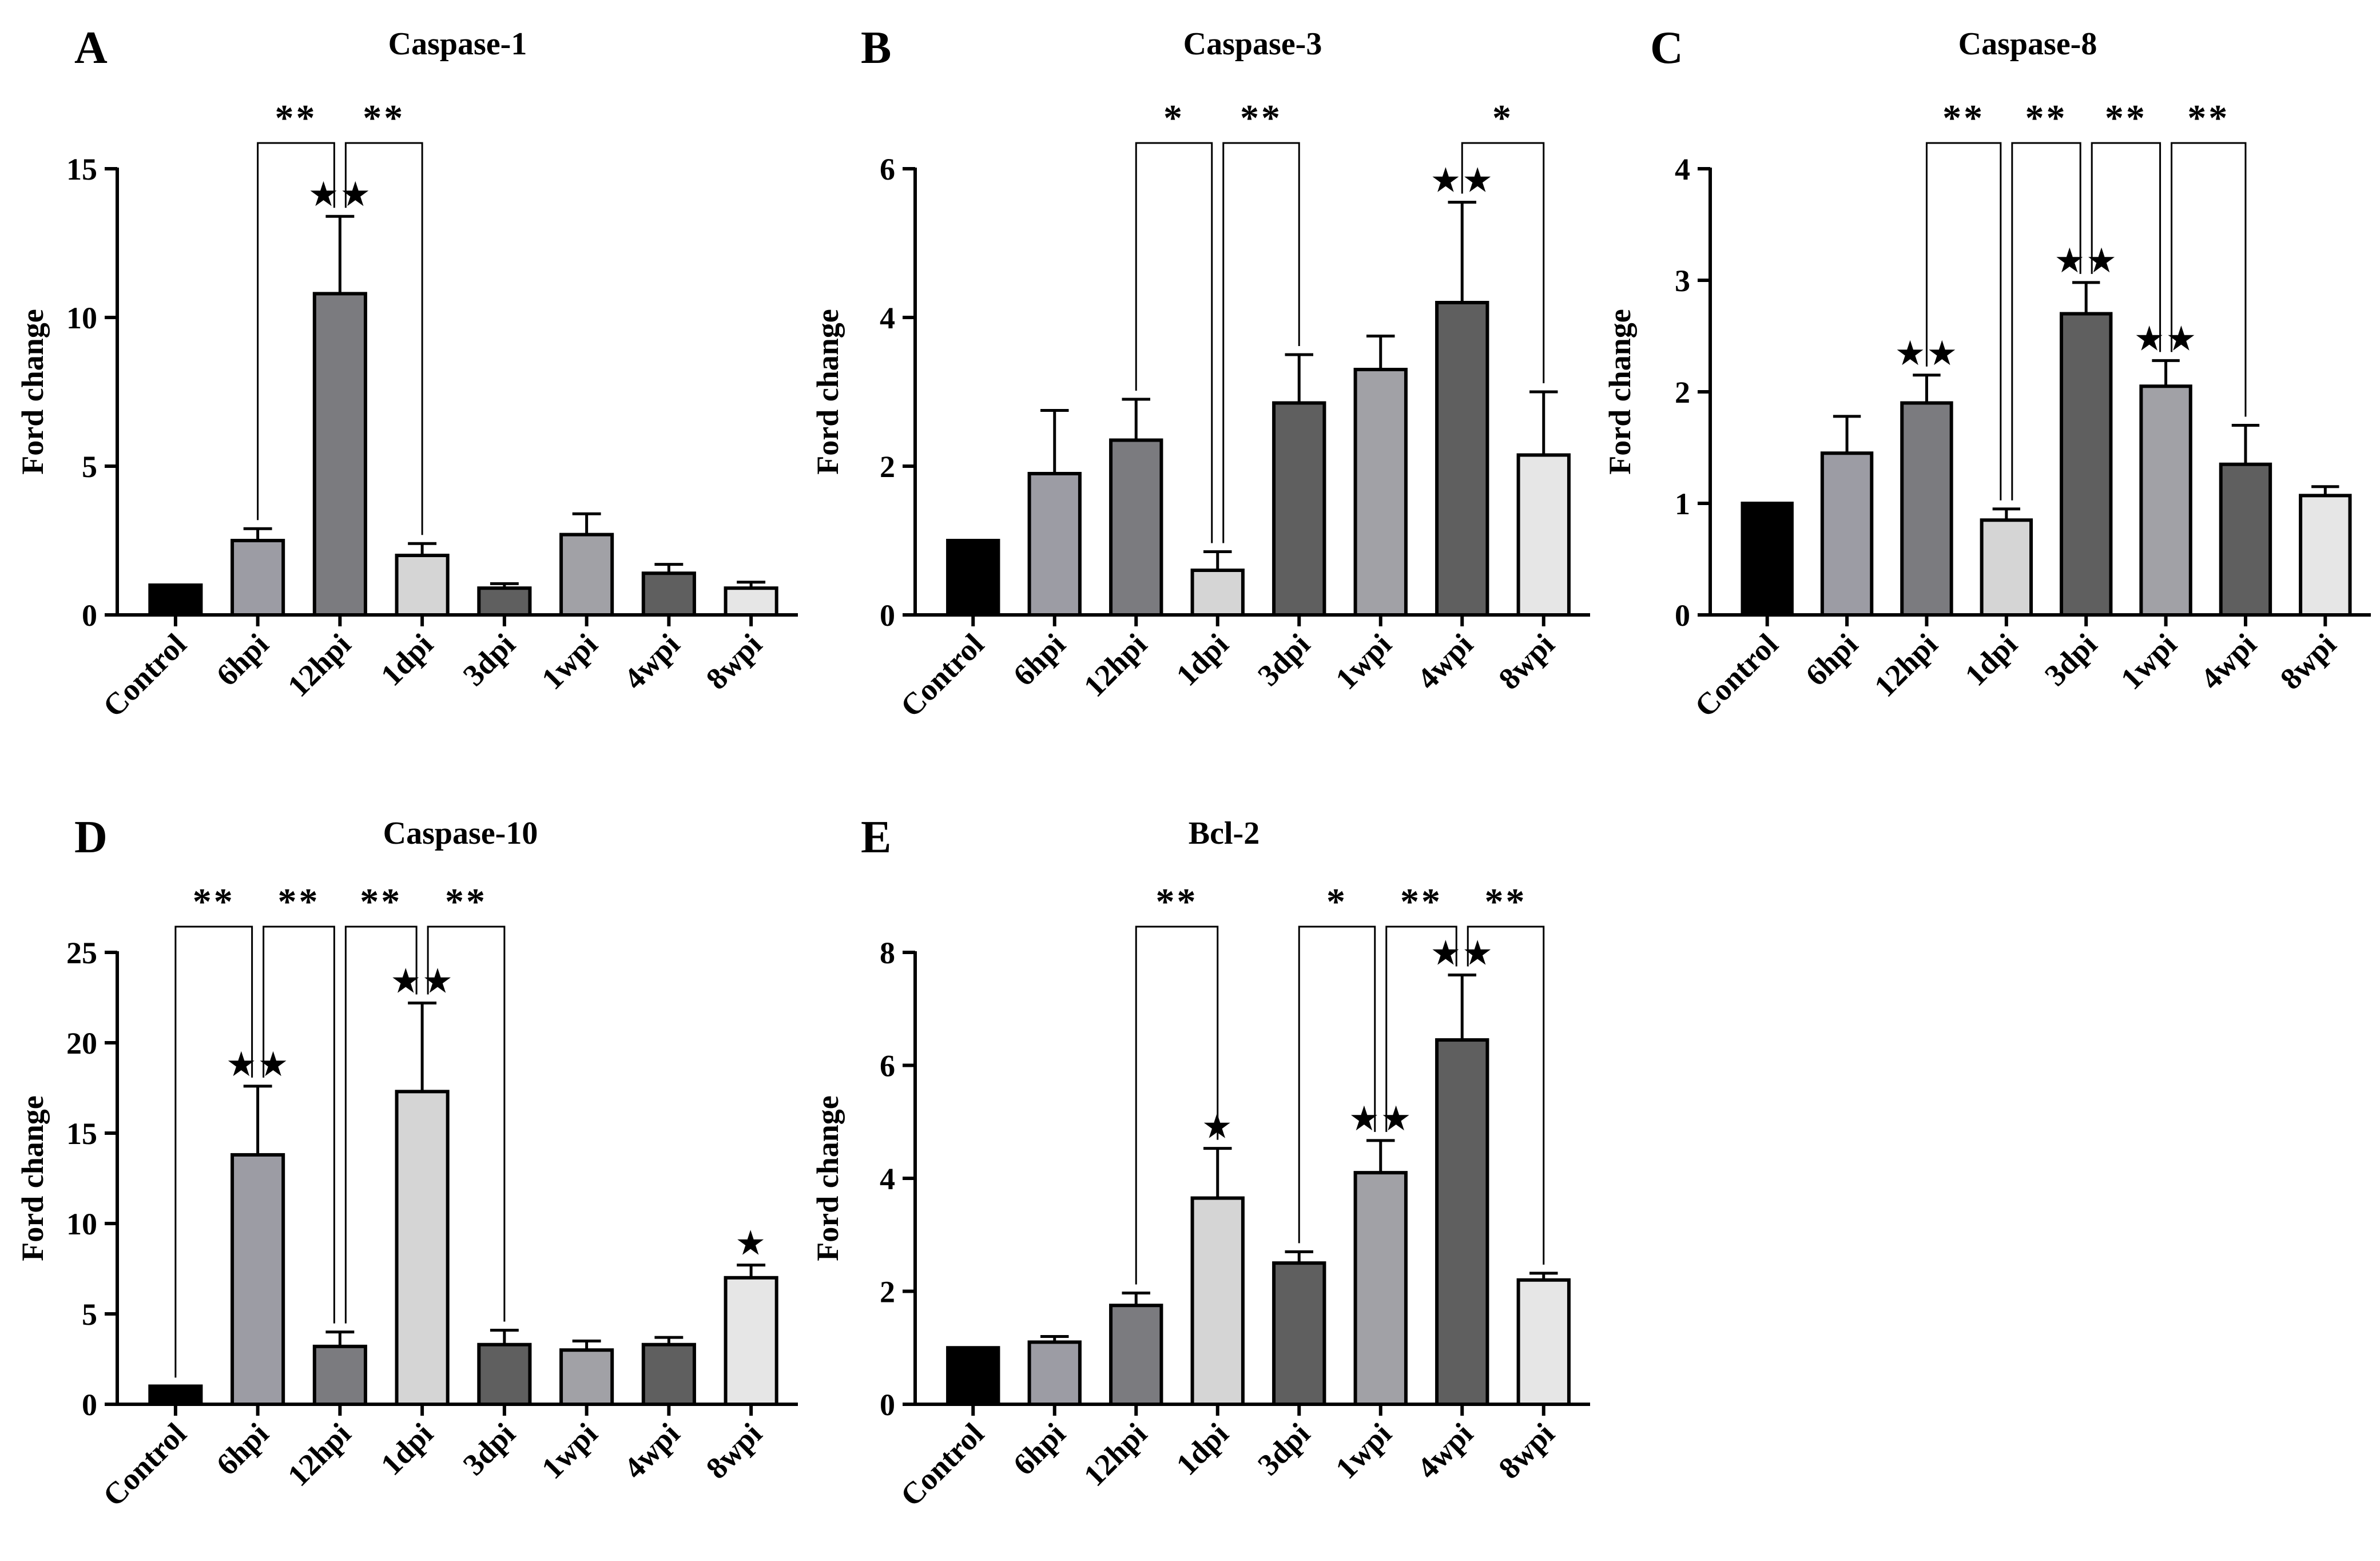 This screenshot has width=2380, height=1561. What do you see at coordinates (91, 837) in the screenshot?
I see `panel-letter: D` at bounding box center [91, 837].